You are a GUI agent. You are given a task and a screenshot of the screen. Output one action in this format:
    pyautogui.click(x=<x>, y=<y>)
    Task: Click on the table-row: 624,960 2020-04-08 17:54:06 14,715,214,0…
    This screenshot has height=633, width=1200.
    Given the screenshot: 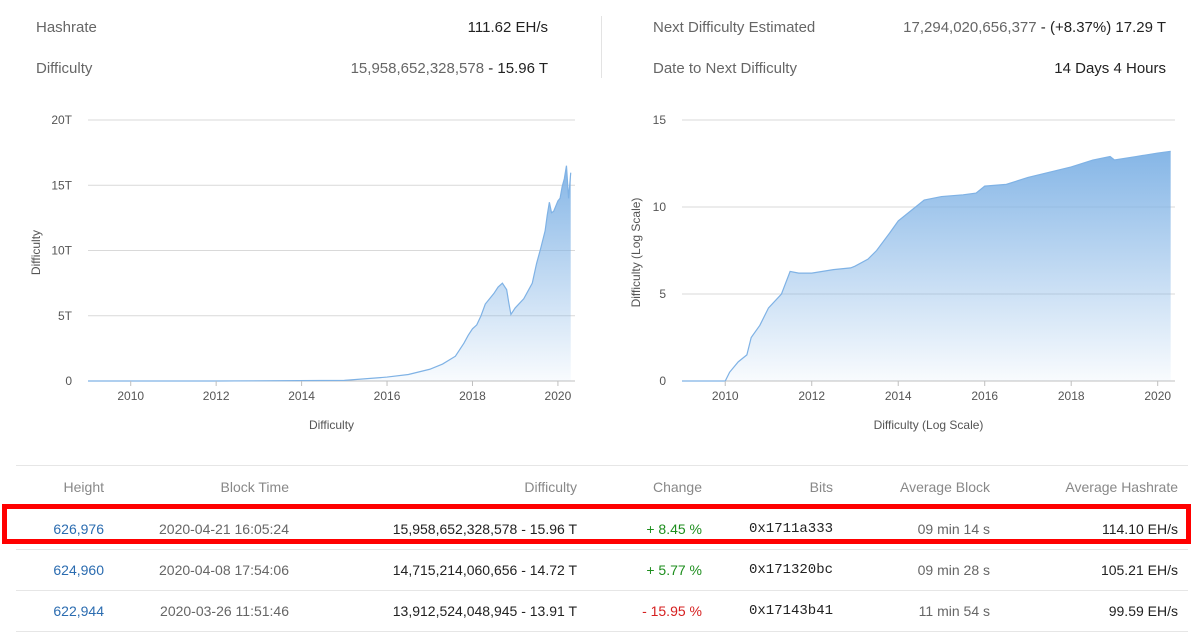 What is the action you would take?
    pyautogui.click(x=602, y=570)
    